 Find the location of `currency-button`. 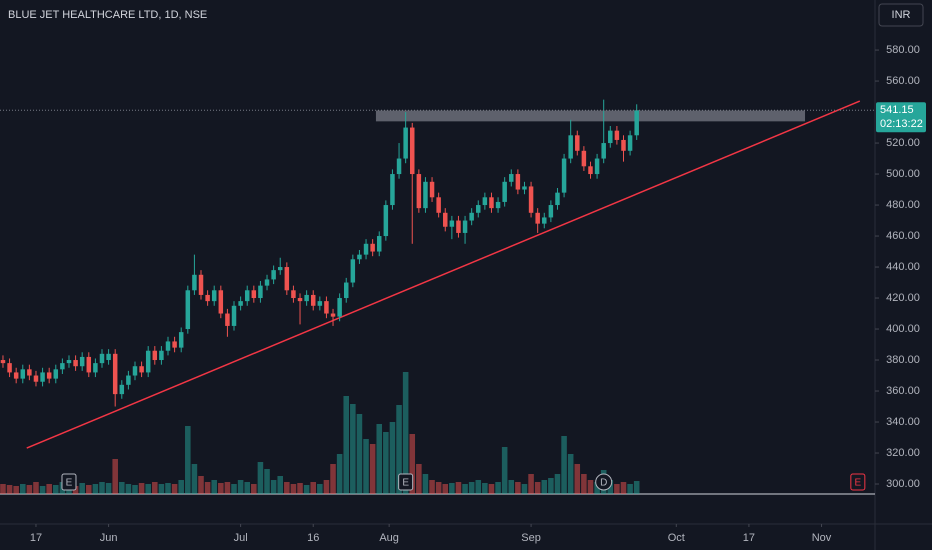

currency-button is located at coordinates (901, 15).